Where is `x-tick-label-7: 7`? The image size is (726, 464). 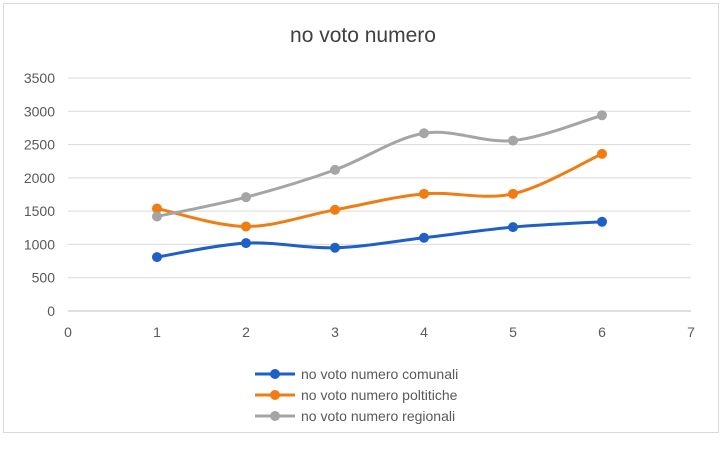
x-tick-label-7: 7 is located at coordinates (691, 332).